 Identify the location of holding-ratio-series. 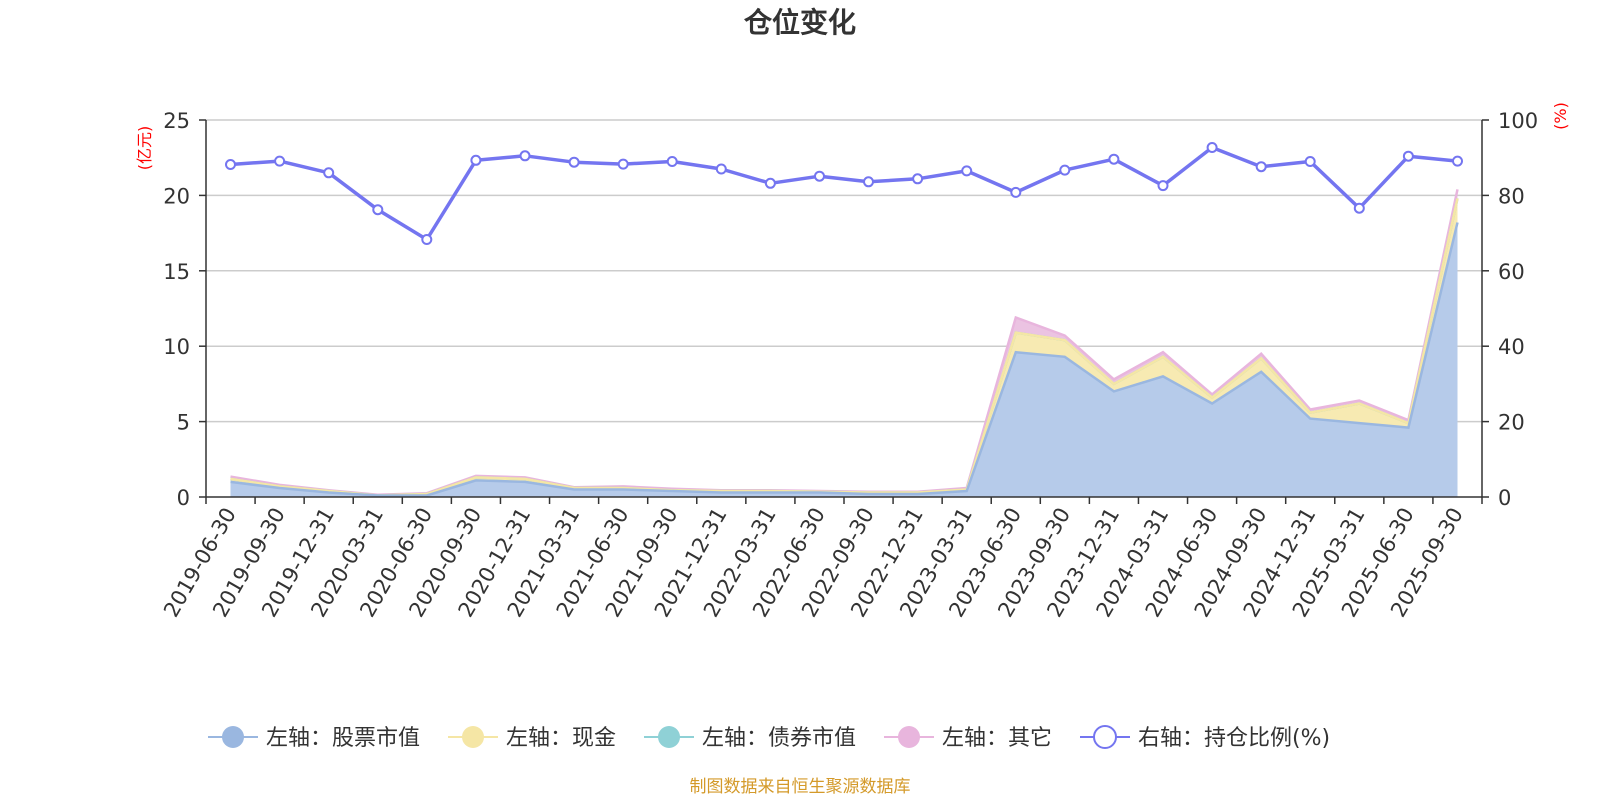
(844, 193).